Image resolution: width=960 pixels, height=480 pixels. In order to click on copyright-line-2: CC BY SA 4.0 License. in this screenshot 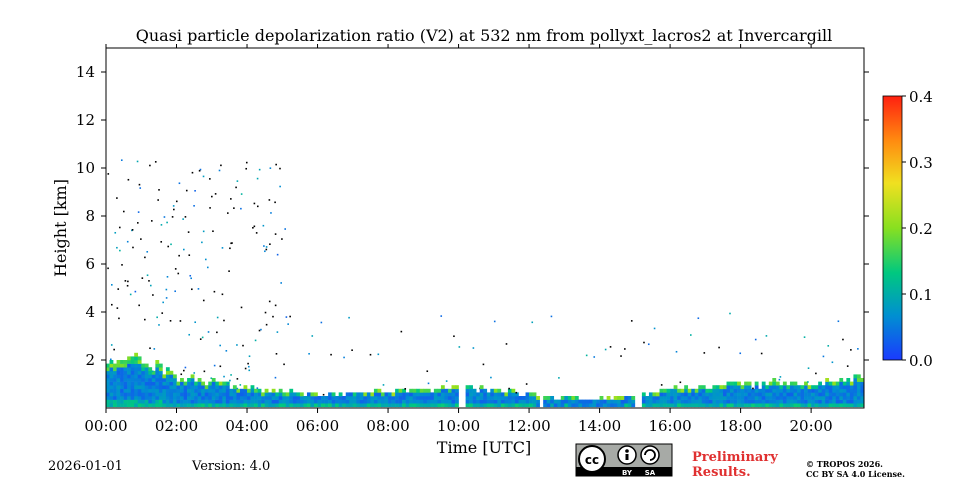, I will do `click(855, 474)`.